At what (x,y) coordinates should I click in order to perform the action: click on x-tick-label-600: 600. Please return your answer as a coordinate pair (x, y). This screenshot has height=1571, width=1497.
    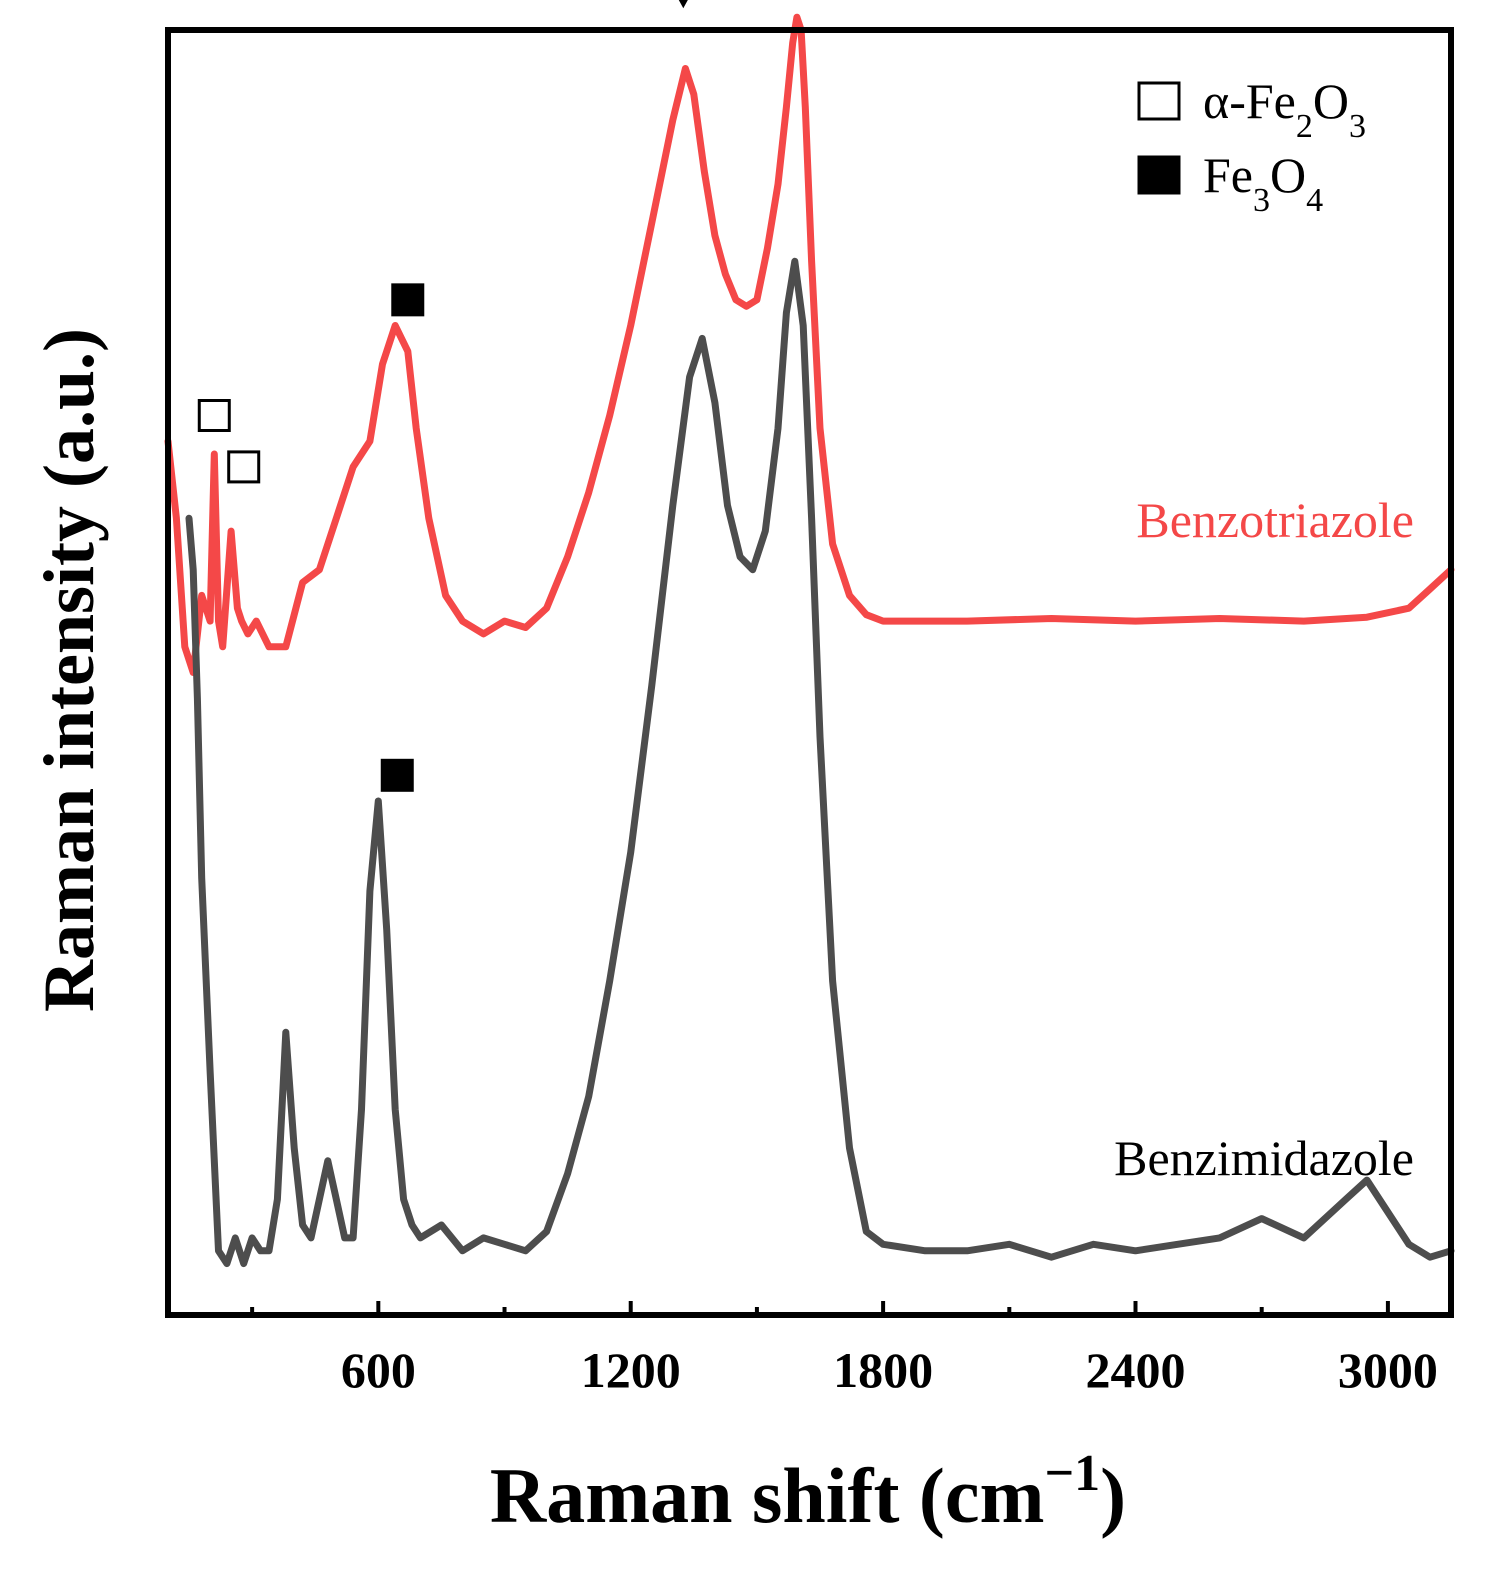
    Looking at the image, I should click on (378, 1370).